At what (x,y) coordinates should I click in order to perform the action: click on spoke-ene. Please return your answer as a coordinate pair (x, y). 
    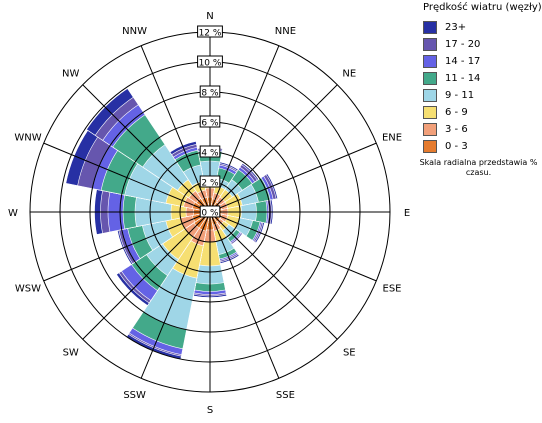
    Looking at the image, I should click on (293, 177).